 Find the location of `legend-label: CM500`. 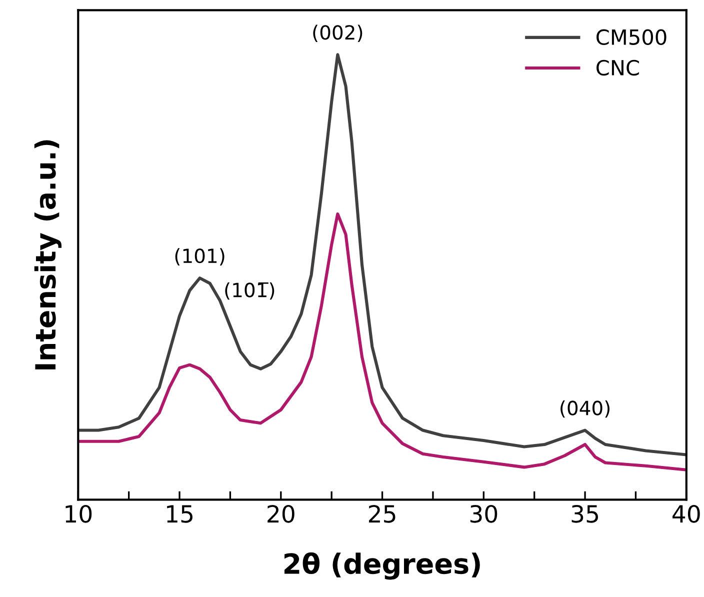

legend-label: CM500 is located at coordinates (631, 37).